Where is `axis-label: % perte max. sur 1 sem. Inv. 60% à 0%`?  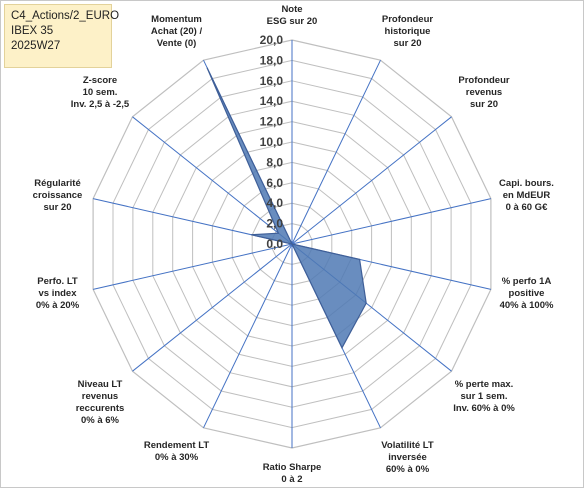
axis-label: % perte max. sur 1 sem. Inv. 60% à 0% is located at coordinates (484, 396).